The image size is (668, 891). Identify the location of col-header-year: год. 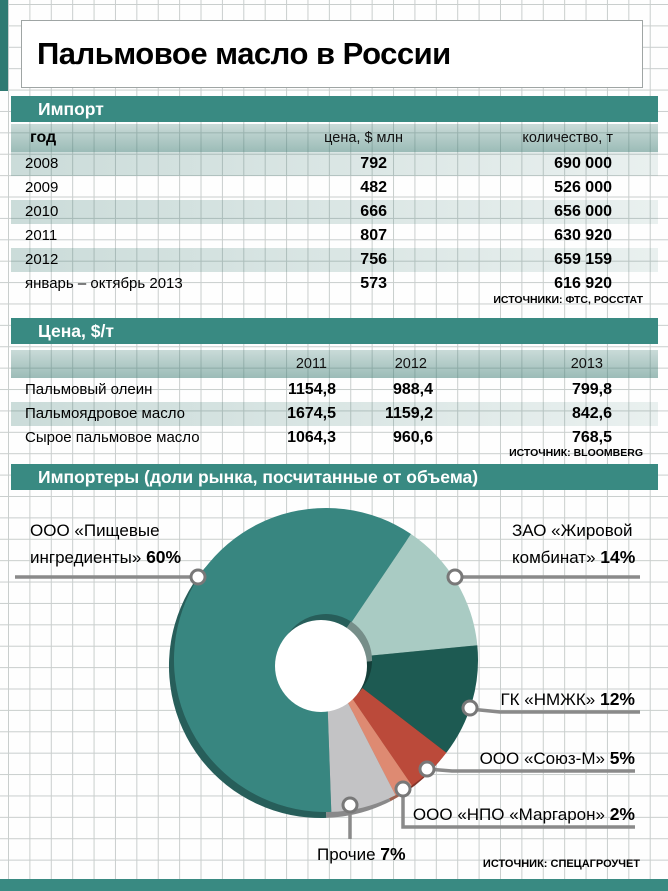
(43, 137).